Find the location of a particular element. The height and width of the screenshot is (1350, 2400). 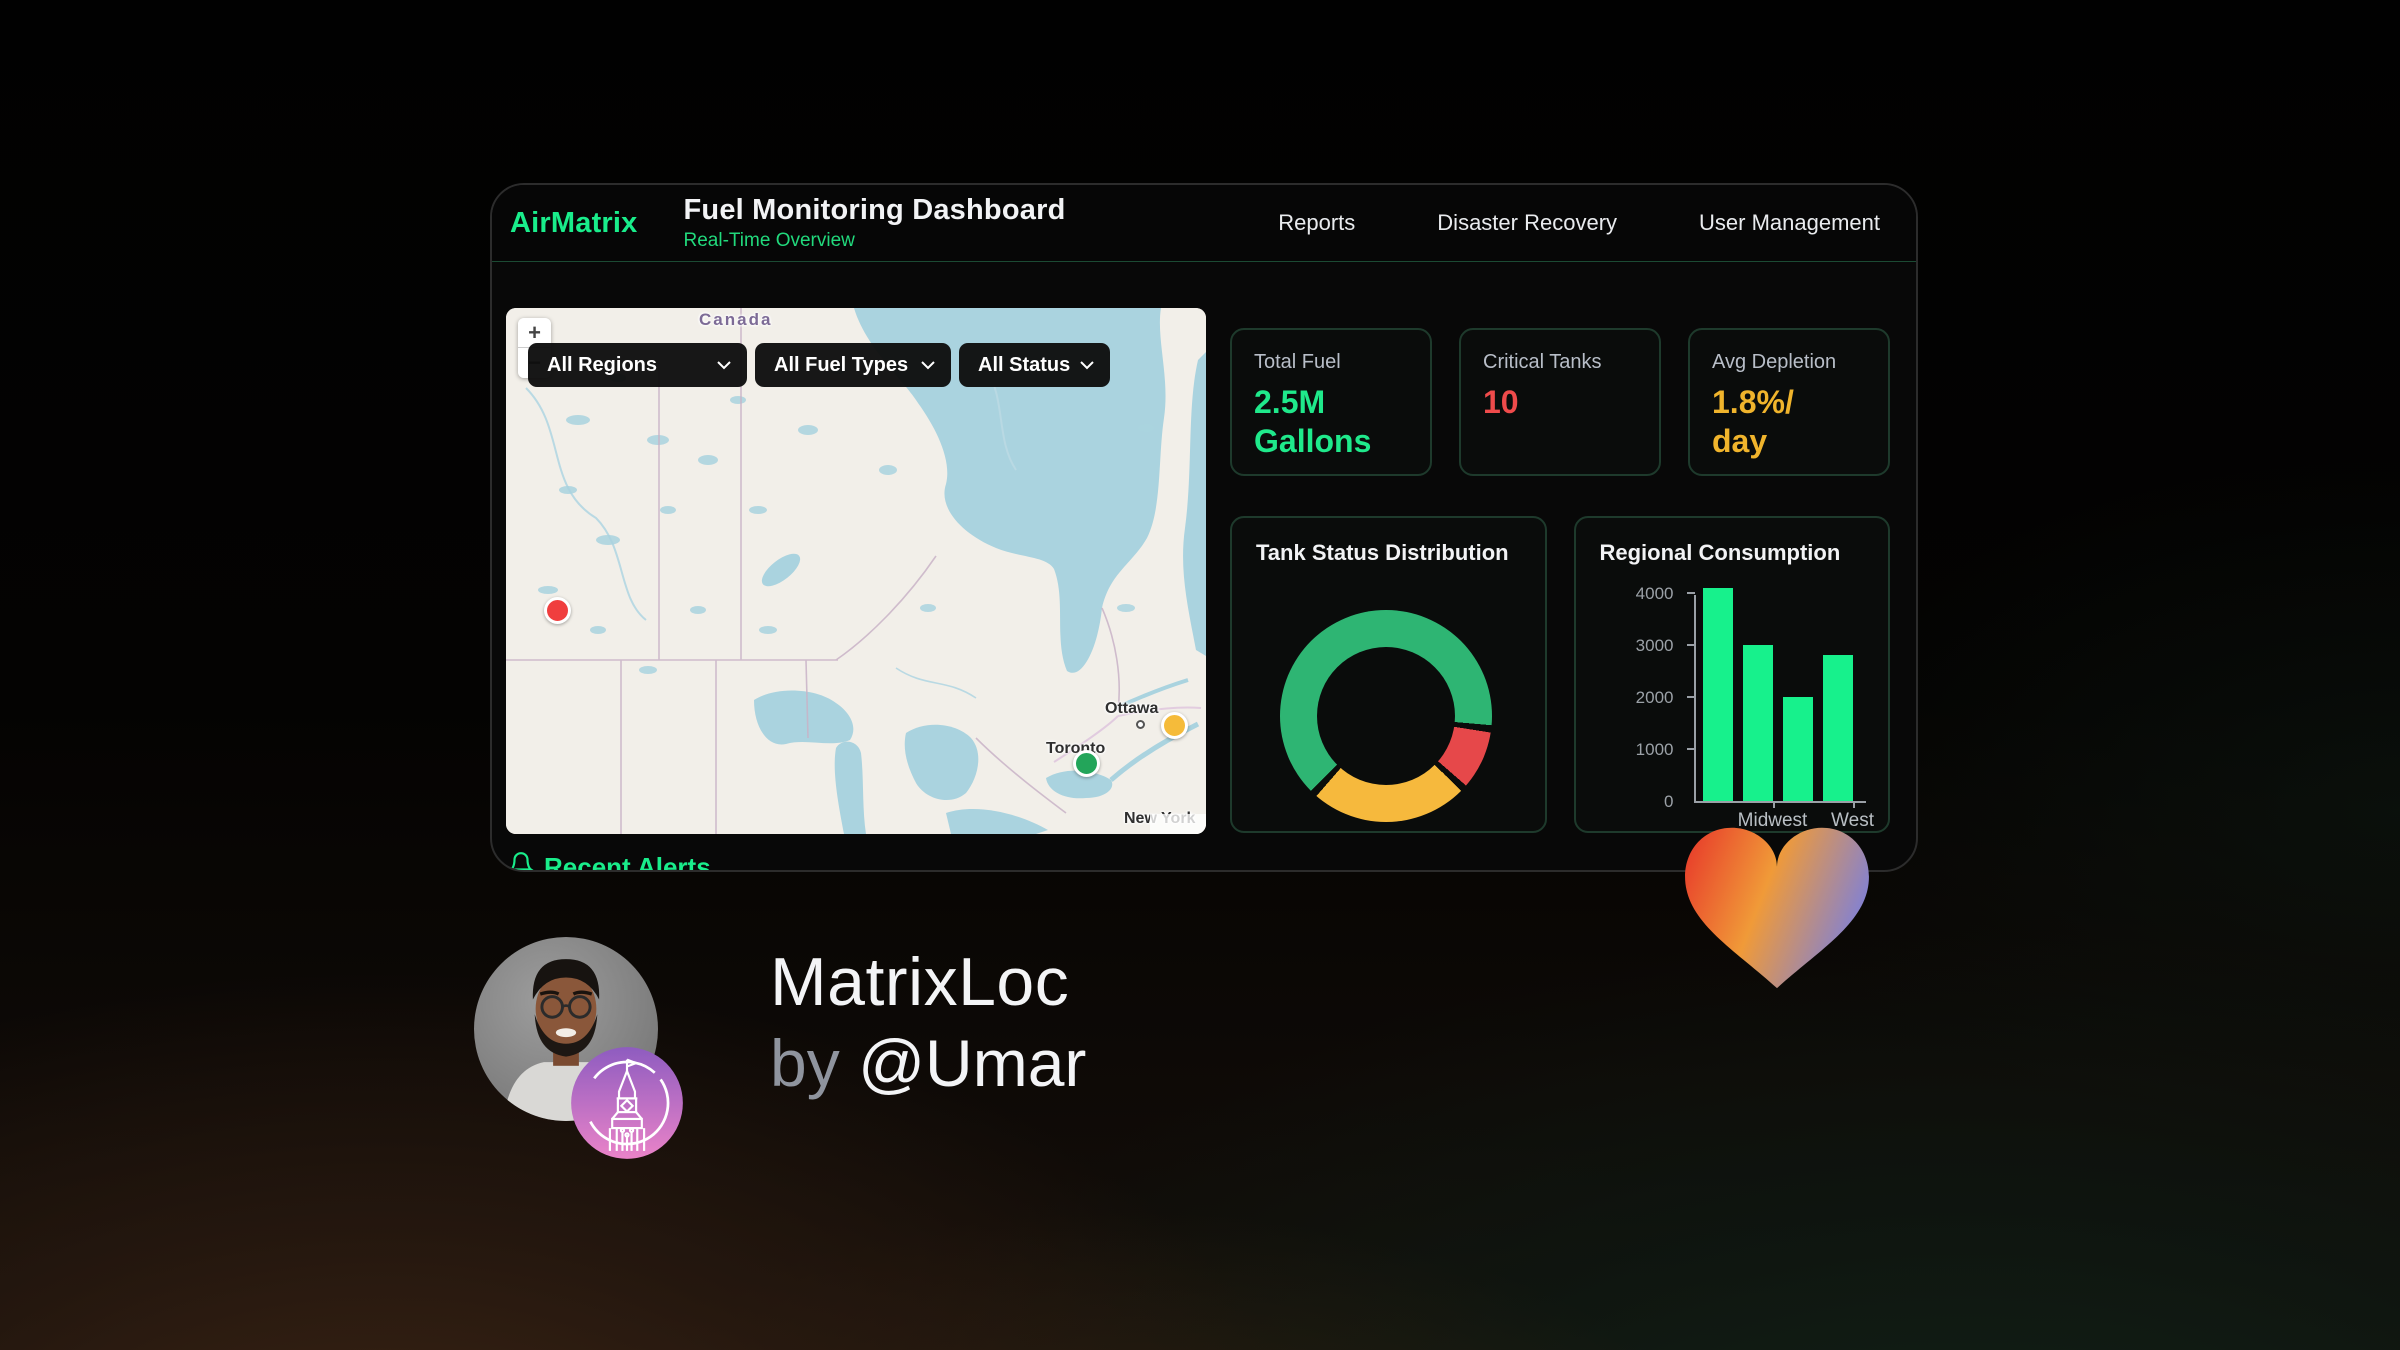

bar-y-axis: 0 1000 2000 3000 4000 is located at coordinates (1650, 697).